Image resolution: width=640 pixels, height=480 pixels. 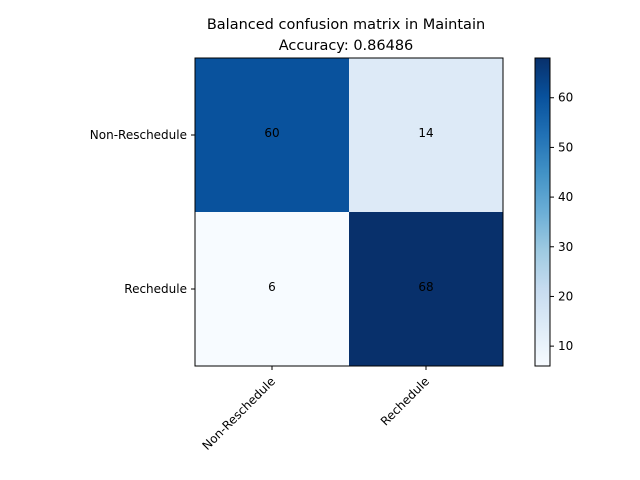 I want to click on x-tick-label: Rechedule, so click(x=405, y=401).